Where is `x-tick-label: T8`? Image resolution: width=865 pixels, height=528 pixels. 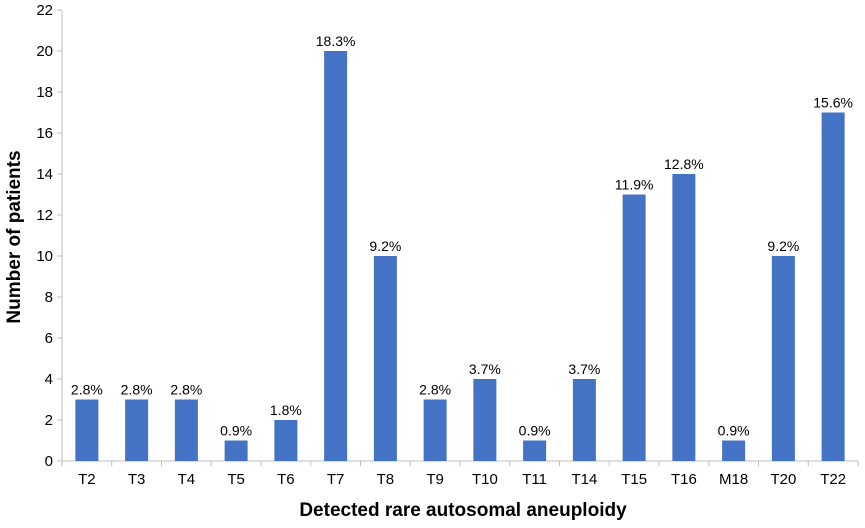 x-tick-label: T8 is located at coordinates (386, 479).